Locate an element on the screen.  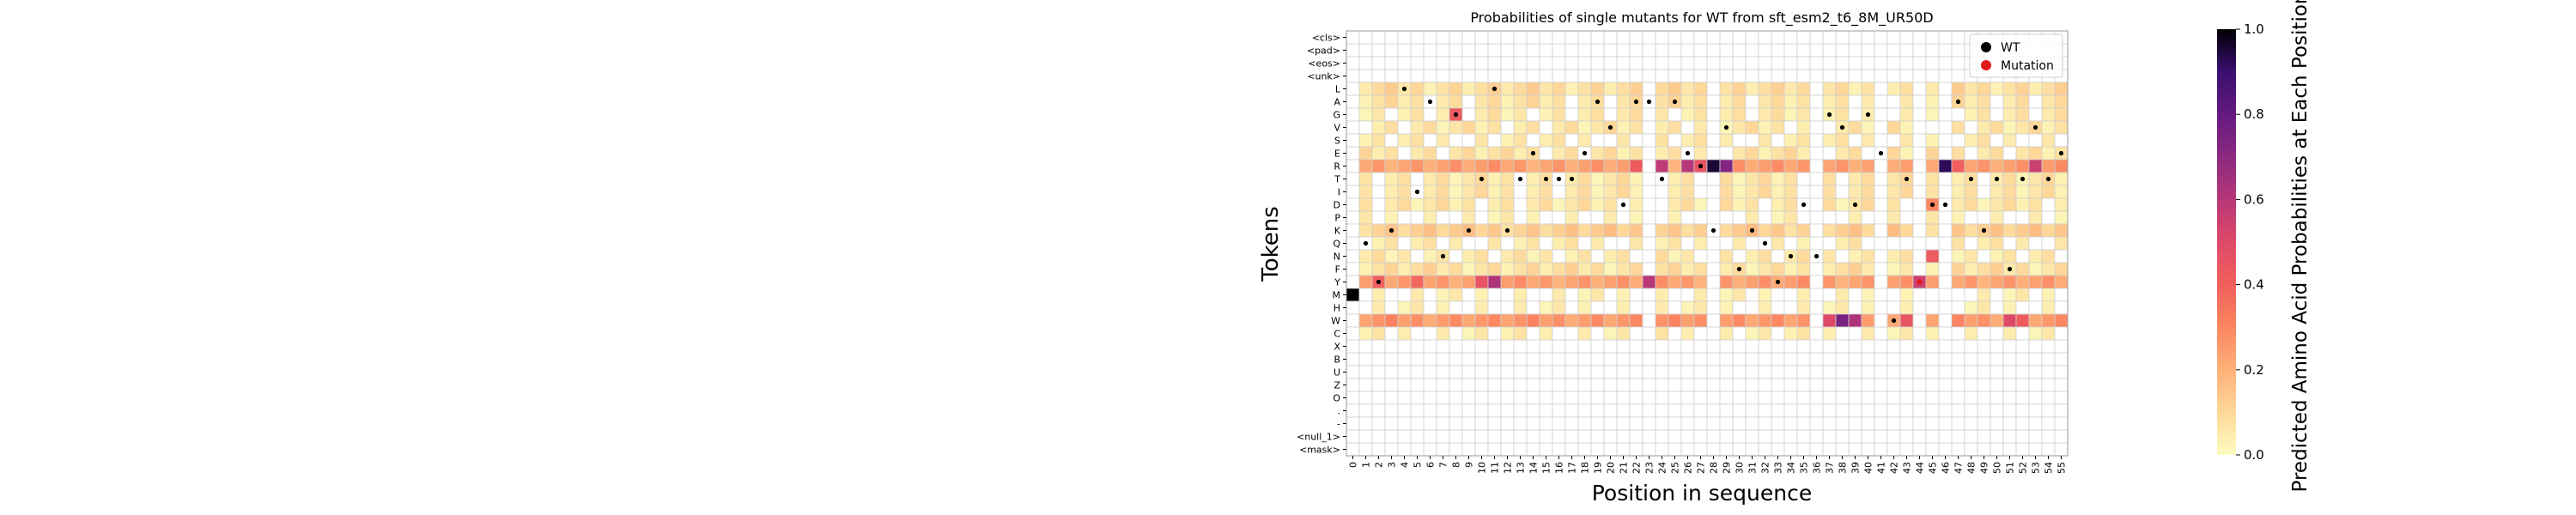
x-tick-label: 14 is located at coordinates (1534, 468).